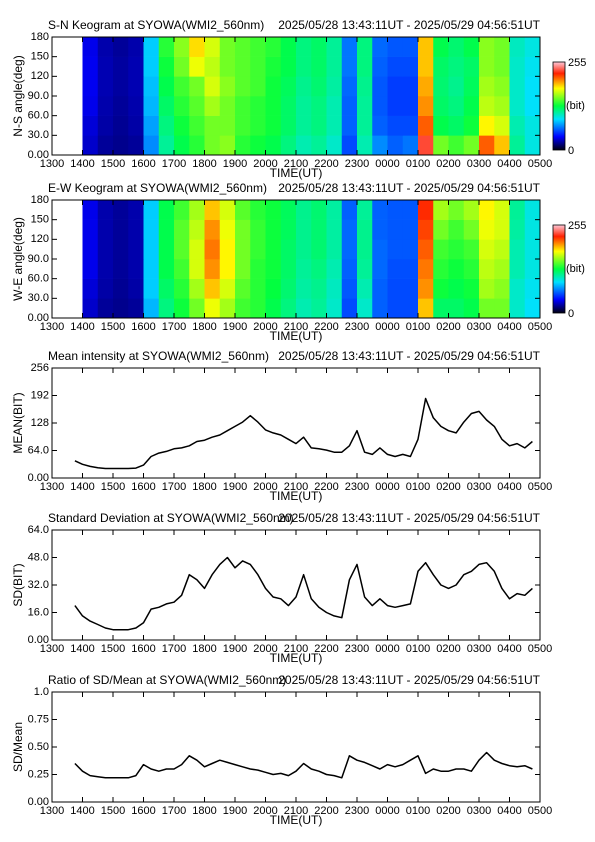 The width and height of the screenshot is (595, 842). Describe the element at coordinates (577, 226) in the screenshot. I see `colorbar-tick-label: 255` at that location.